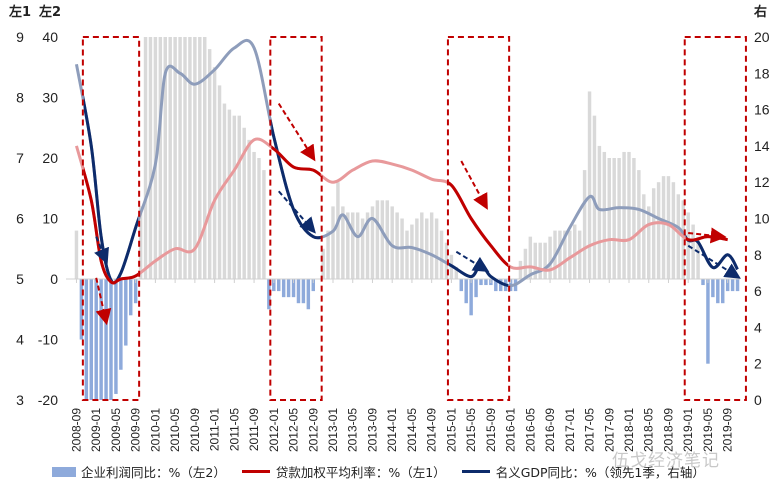 This screenshot has height=496, width=780. What do you see at coordinates (20, 279) in the screenshot?
I see `left1-tick-label: 5` at bounding box center [20, 279].